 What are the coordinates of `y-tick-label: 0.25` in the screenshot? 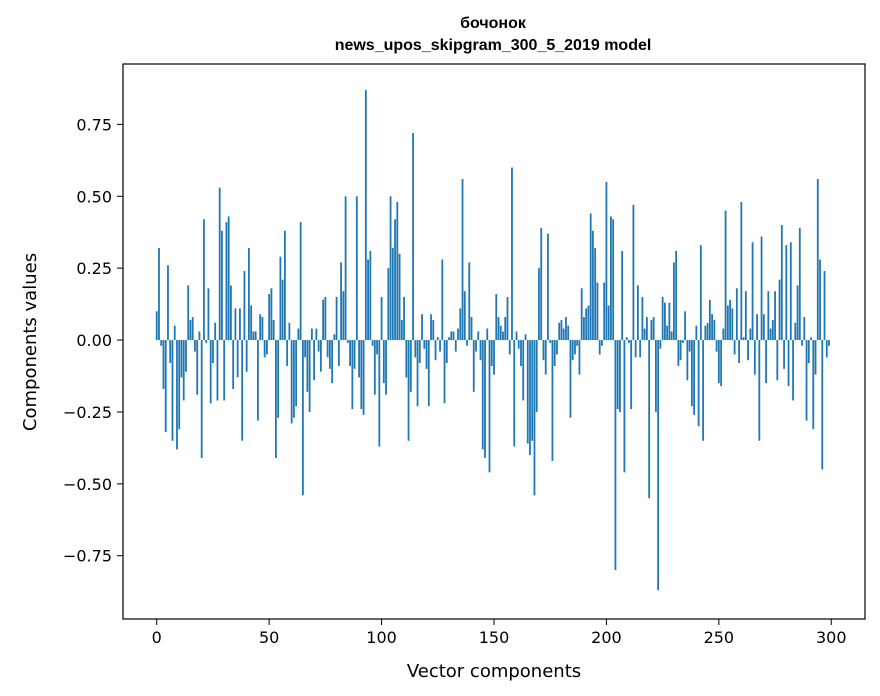 It's located at (94, 268).